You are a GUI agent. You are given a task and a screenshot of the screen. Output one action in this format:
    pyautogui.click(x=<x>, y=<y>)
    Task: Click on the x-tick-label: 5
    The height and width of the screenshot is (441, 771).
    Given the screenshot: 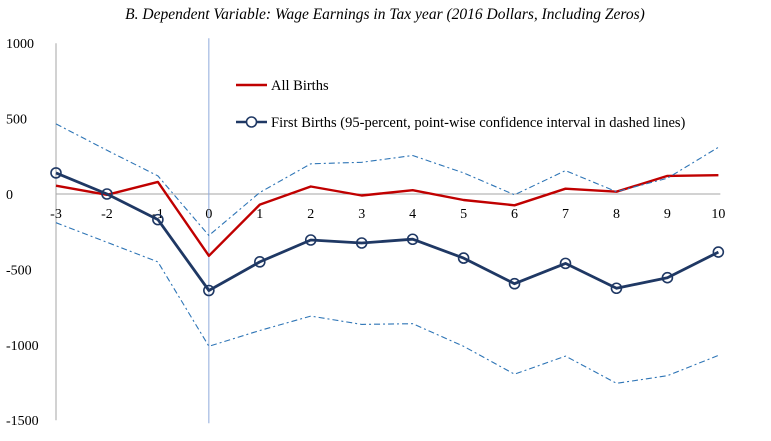 What is the action you would take?
    pyautogui.click(x=463, y=214)
    